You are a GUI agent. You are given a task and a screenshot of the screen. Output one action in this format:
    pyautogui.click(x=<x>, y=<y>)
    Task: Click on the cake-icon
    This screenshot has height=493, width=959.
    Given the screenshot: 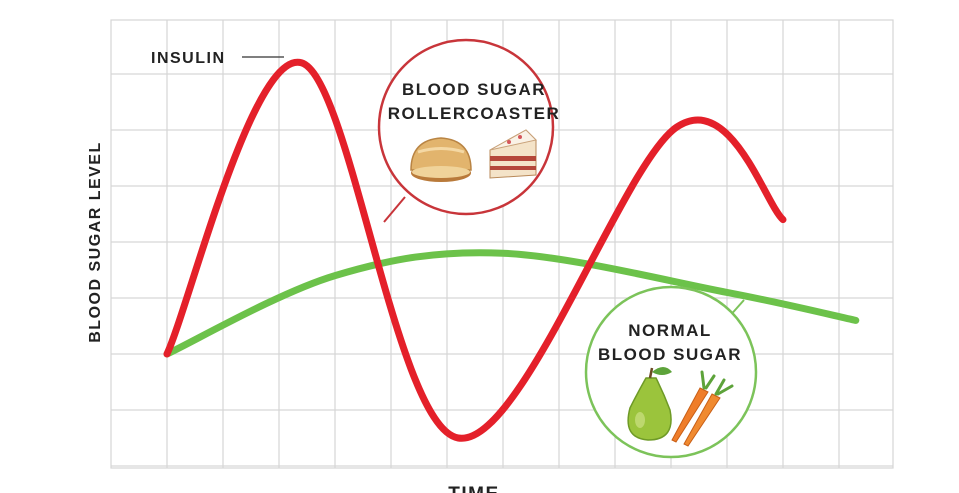 What is the action you would take?
    pyautogui.click(x=513, y=154)
    